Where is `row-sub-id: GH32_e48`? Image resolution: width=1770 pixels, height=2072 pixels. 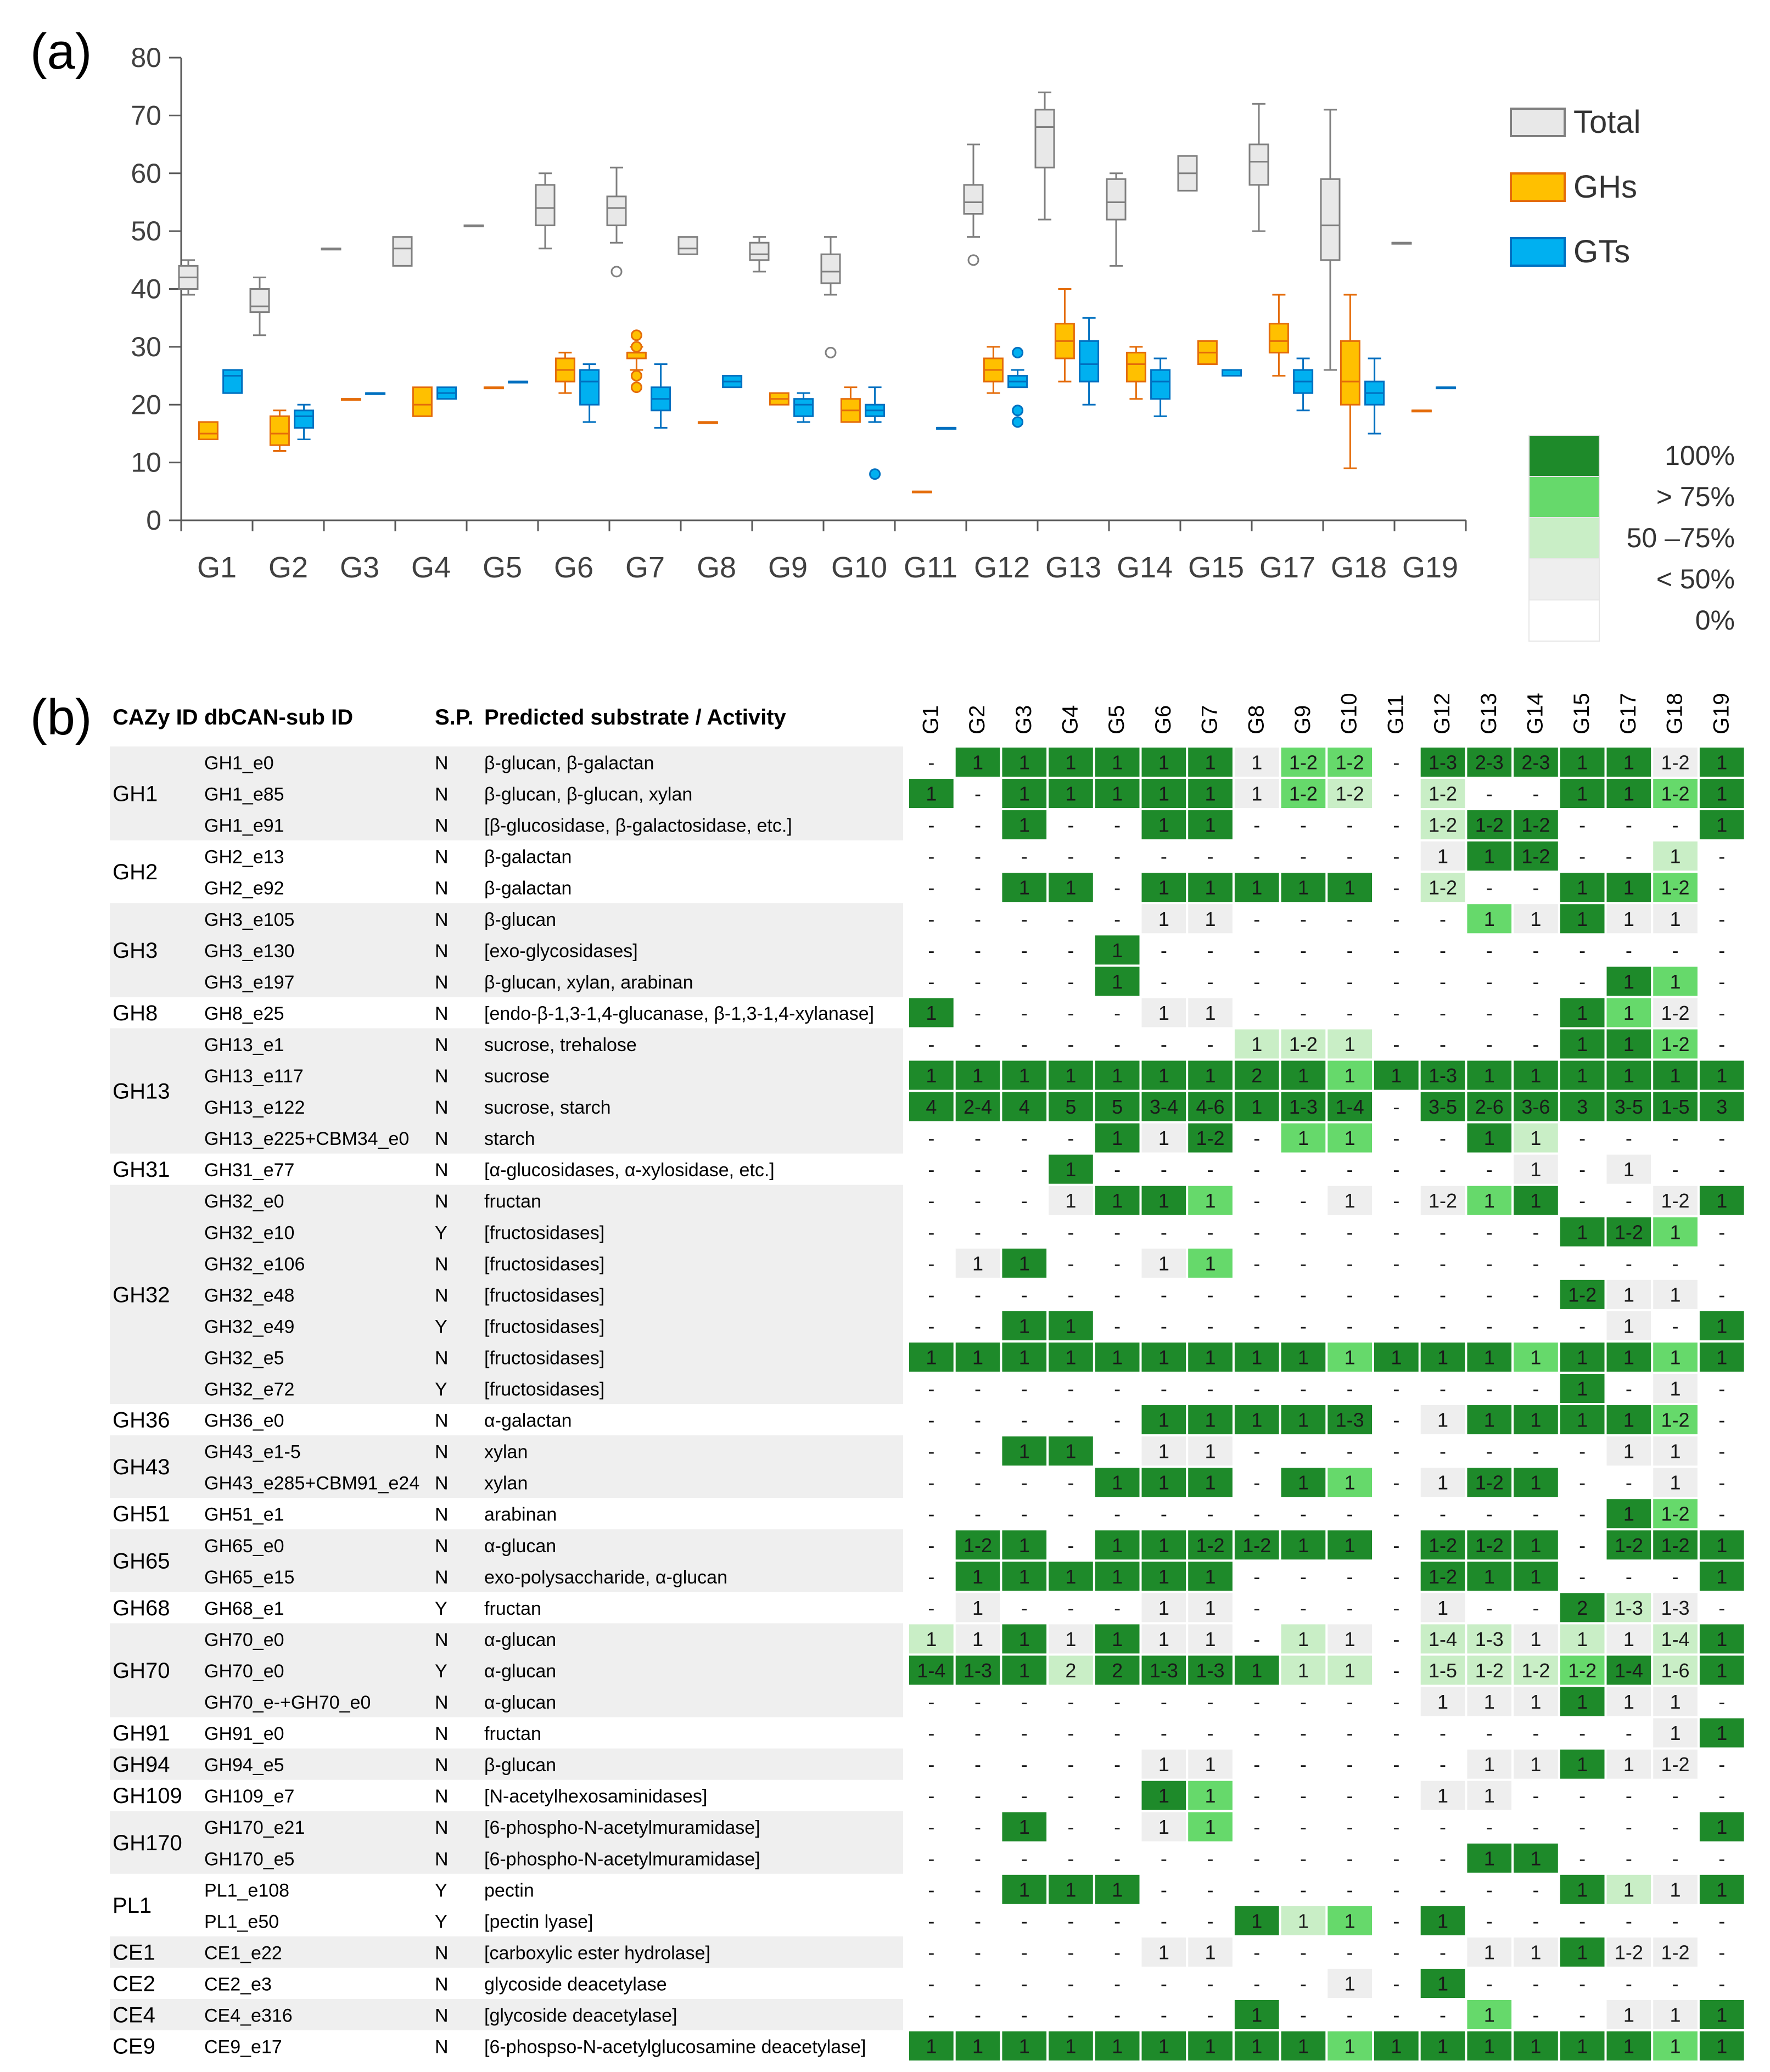 row-sub-id: GH32_e48 is located at coordinates (249, 1295).